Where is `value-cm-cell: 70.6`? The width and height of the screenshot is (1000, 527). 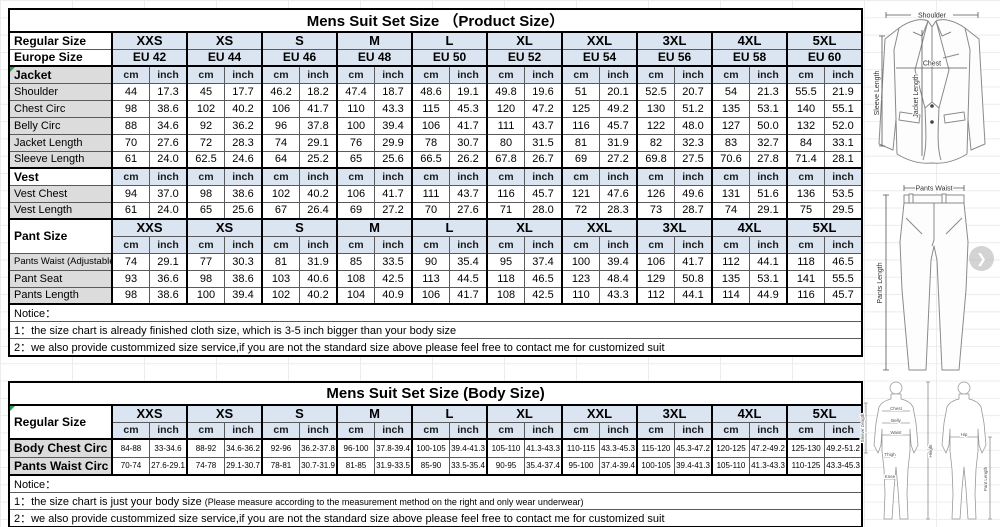 value-cm-cell: 70.6 is located at coordinates (730, 159).